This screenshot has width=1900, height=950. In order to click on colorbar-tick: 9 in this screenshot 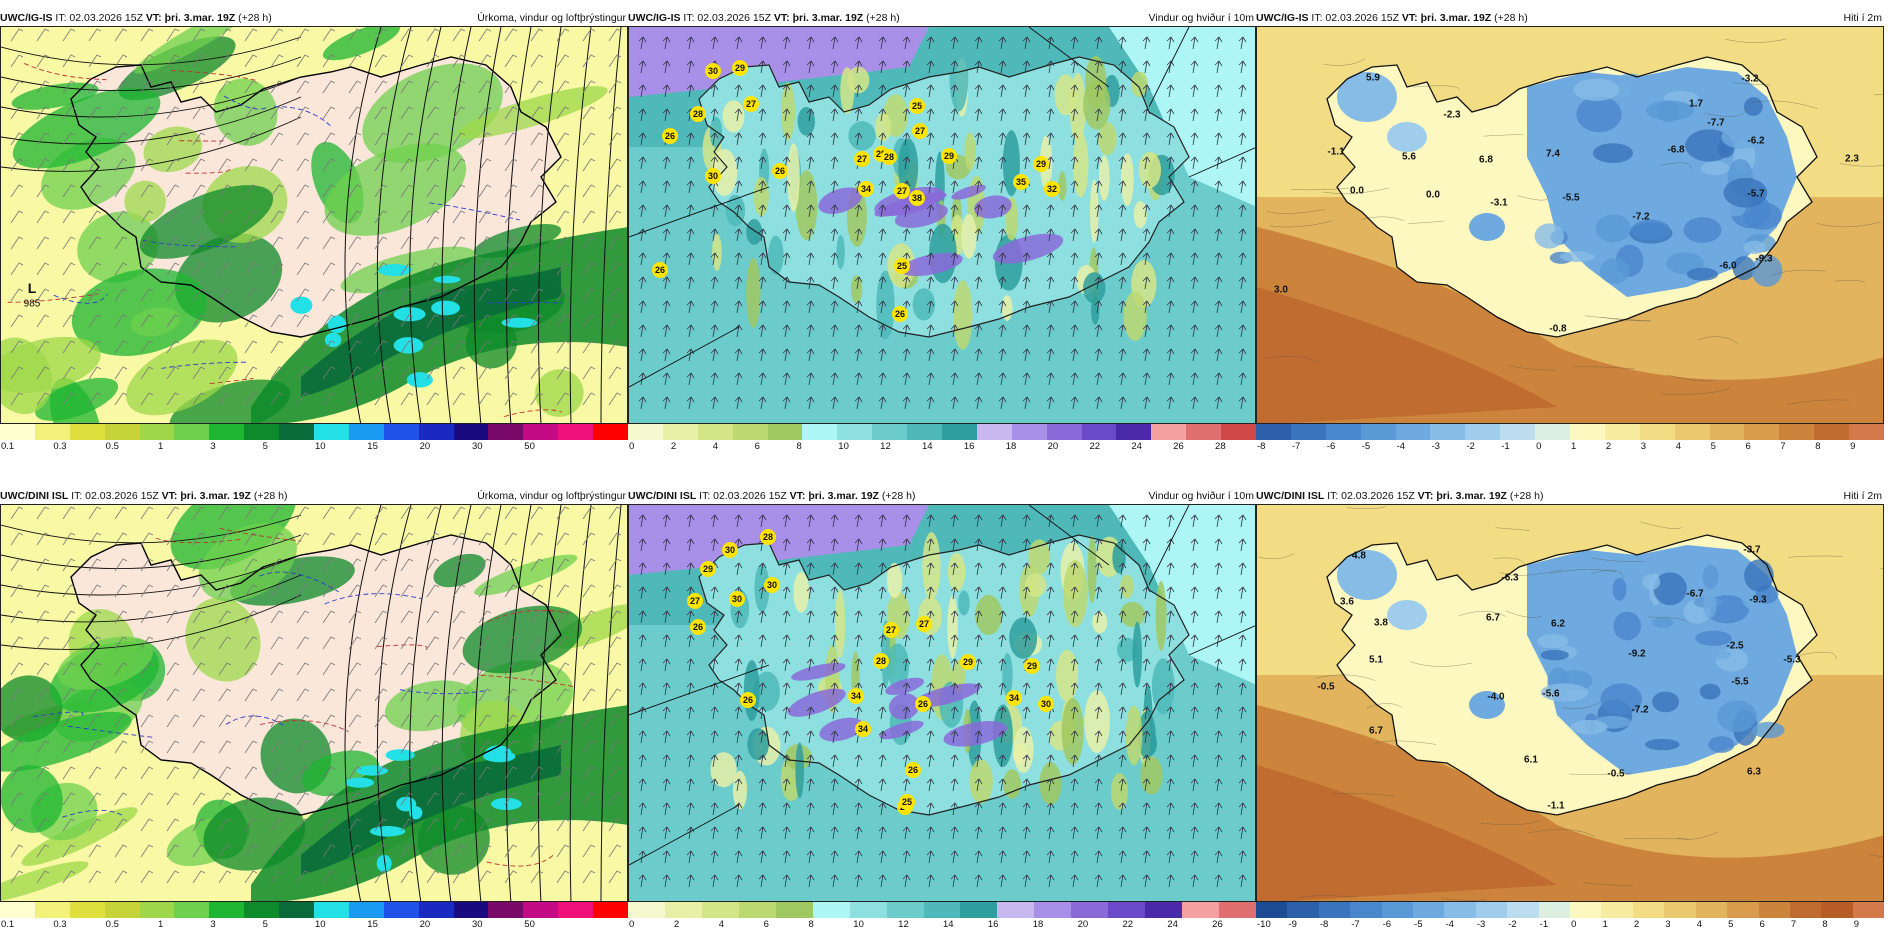, I will do `click(1853, 446)`.